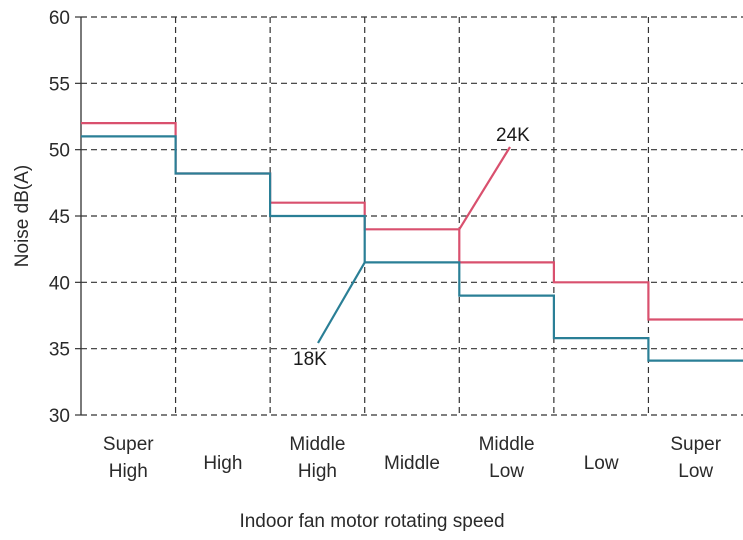  I want to click on x-category-label: High, so click(222, 463).